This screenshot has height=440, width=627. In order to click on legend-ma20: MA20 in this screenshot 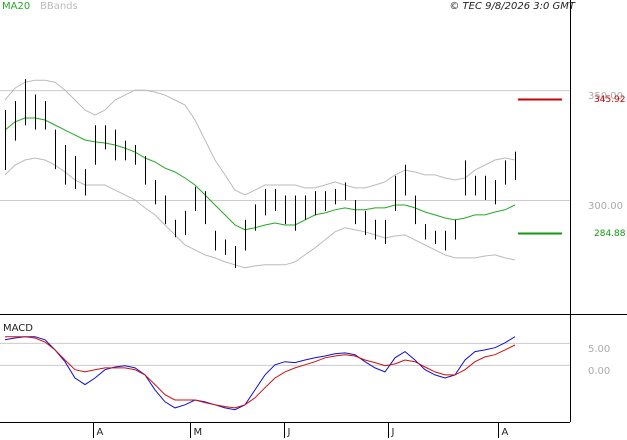, I will do `click(16, 6)`.